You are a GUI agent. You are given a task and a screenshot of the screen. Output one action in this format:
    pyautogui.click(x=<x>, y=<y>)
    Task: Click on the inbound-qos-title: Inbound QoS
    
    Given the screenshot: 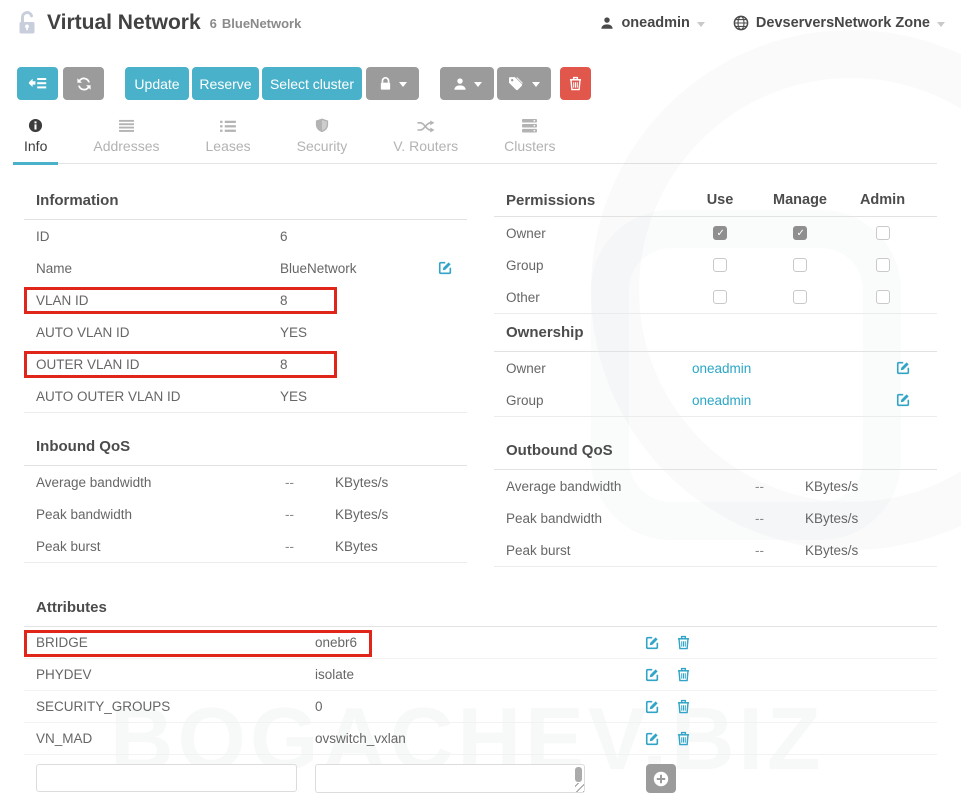 What is the action you would take?
    pyautogui.click(x=245, y=448)
    